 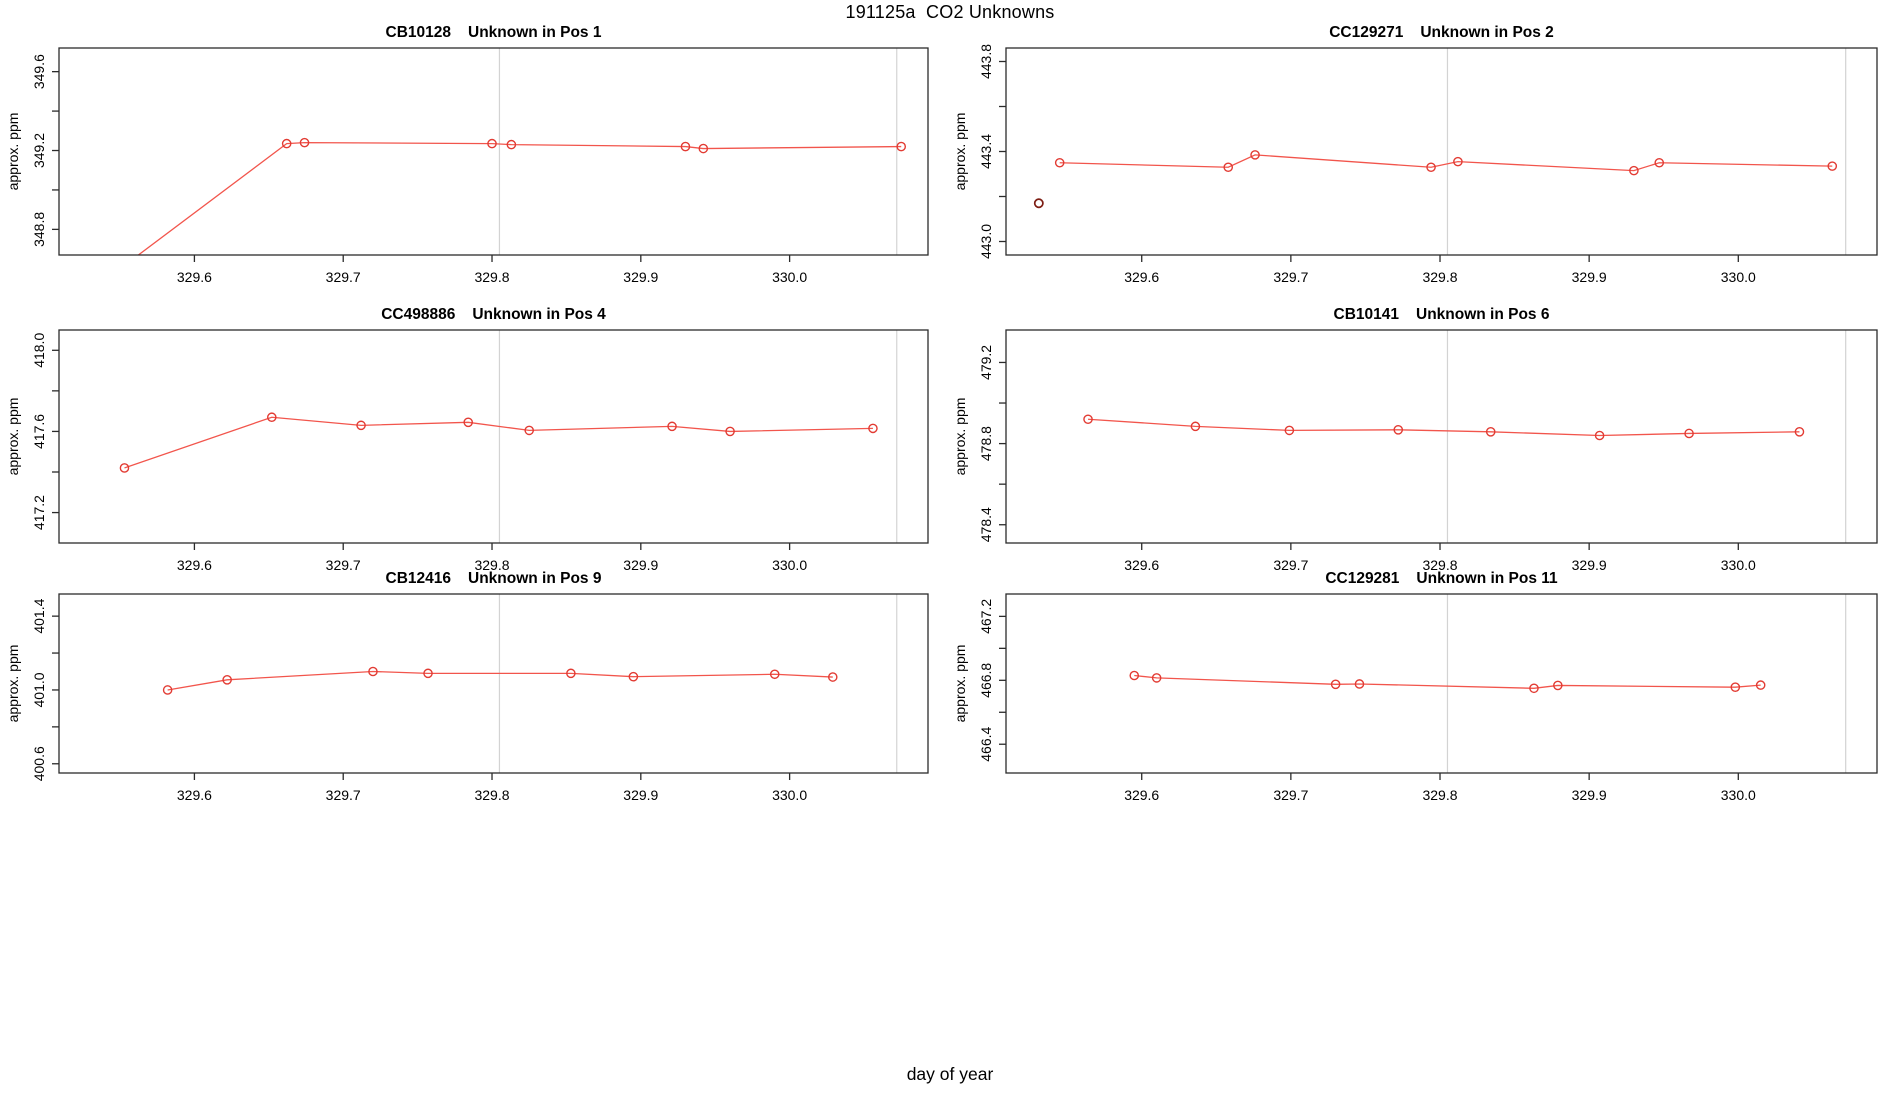 What do you see at coordinates (39, 615) in the screenshot?
I see `y-tick-label: 401.4` at bounding box center [39, 615].